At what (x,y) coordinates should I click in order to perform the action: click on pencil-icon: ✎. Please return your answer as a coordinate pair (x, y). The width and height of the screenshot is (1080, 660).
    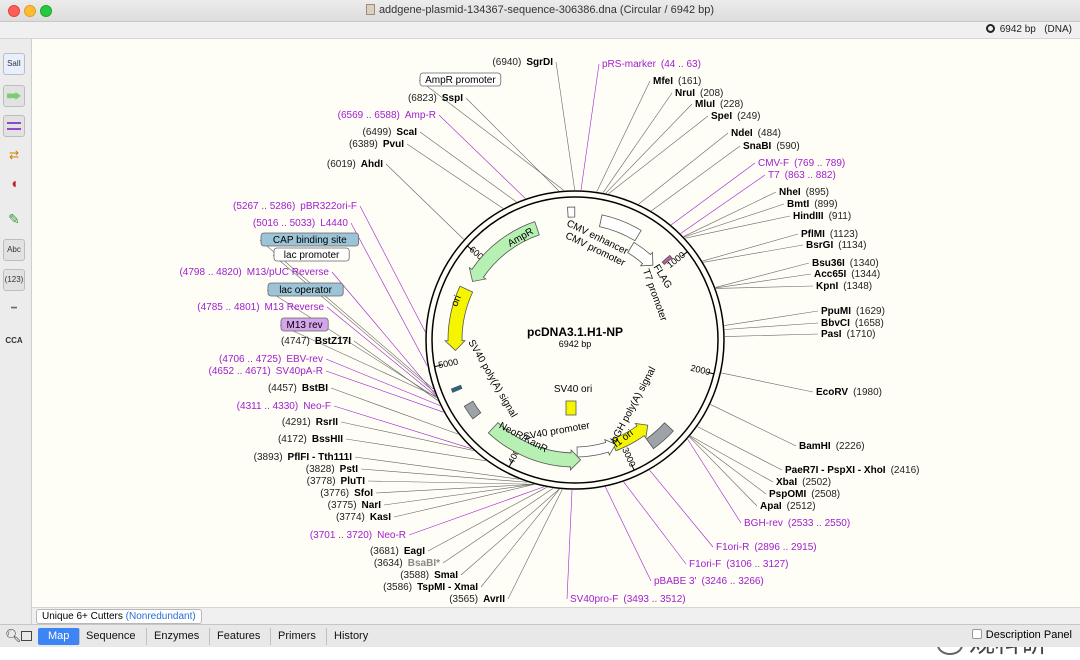
    Looking at the image, I should click on (14, 219).